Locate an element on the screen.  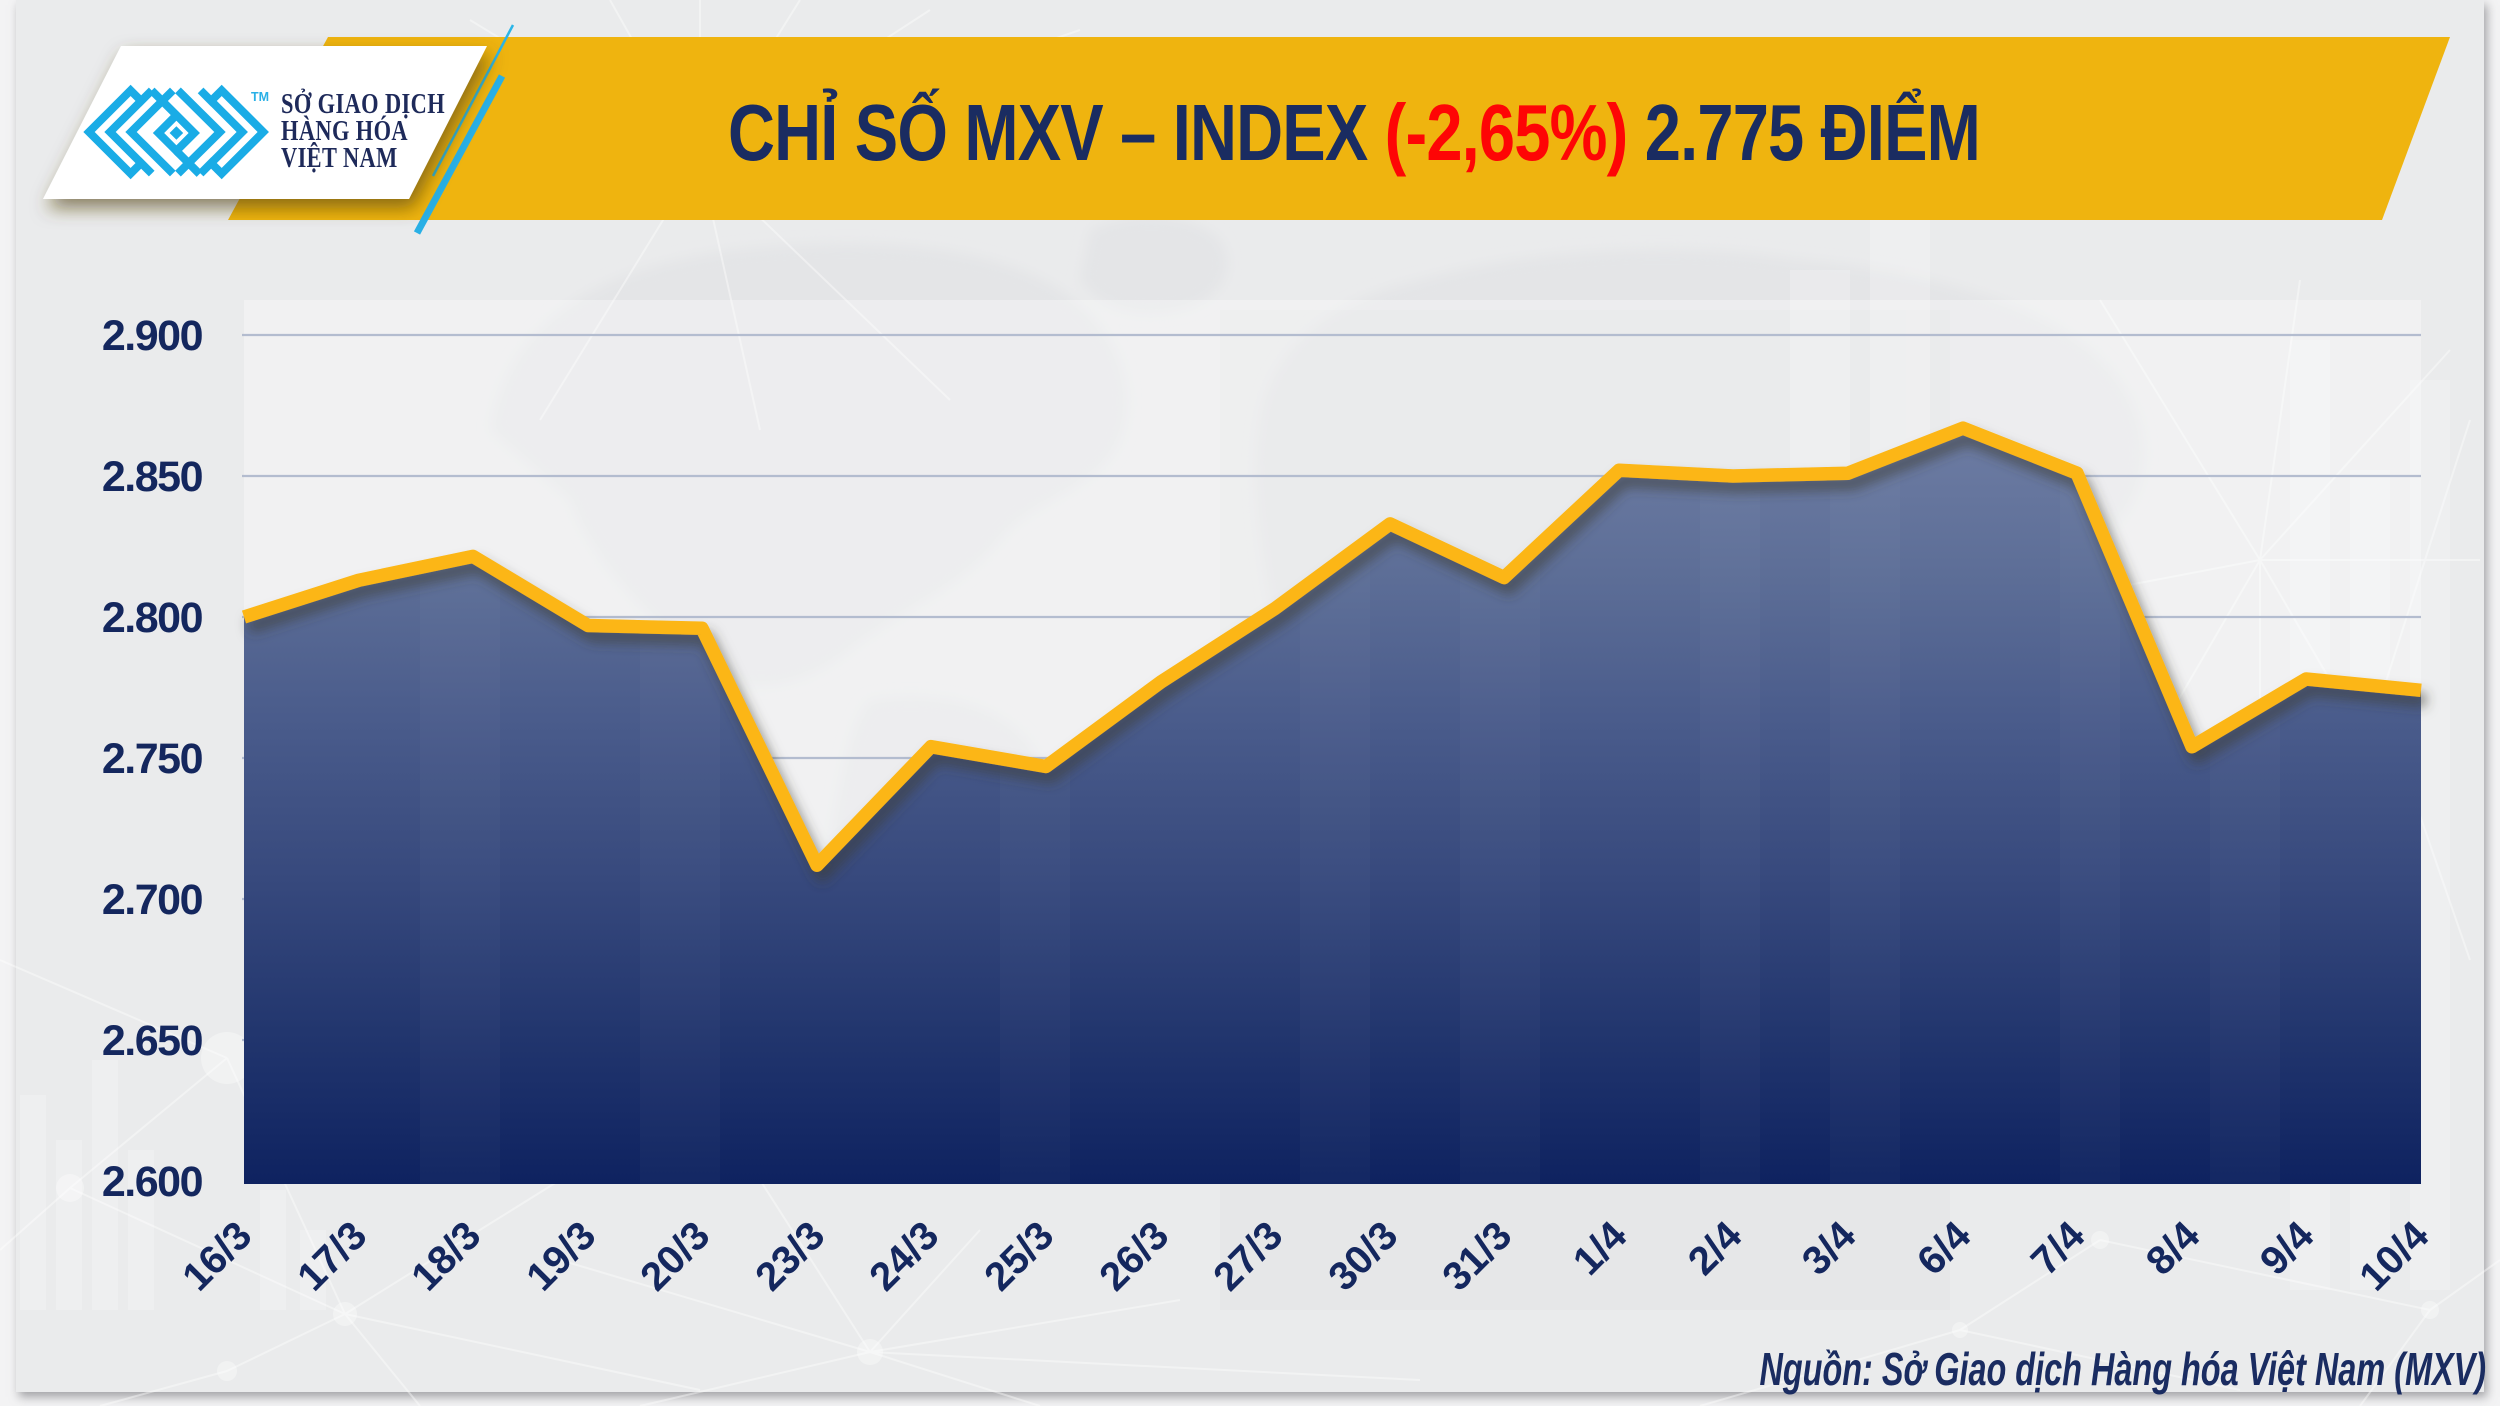
svg-text: SỞ GIAO DỊCH is located at coordinates (363, 104).